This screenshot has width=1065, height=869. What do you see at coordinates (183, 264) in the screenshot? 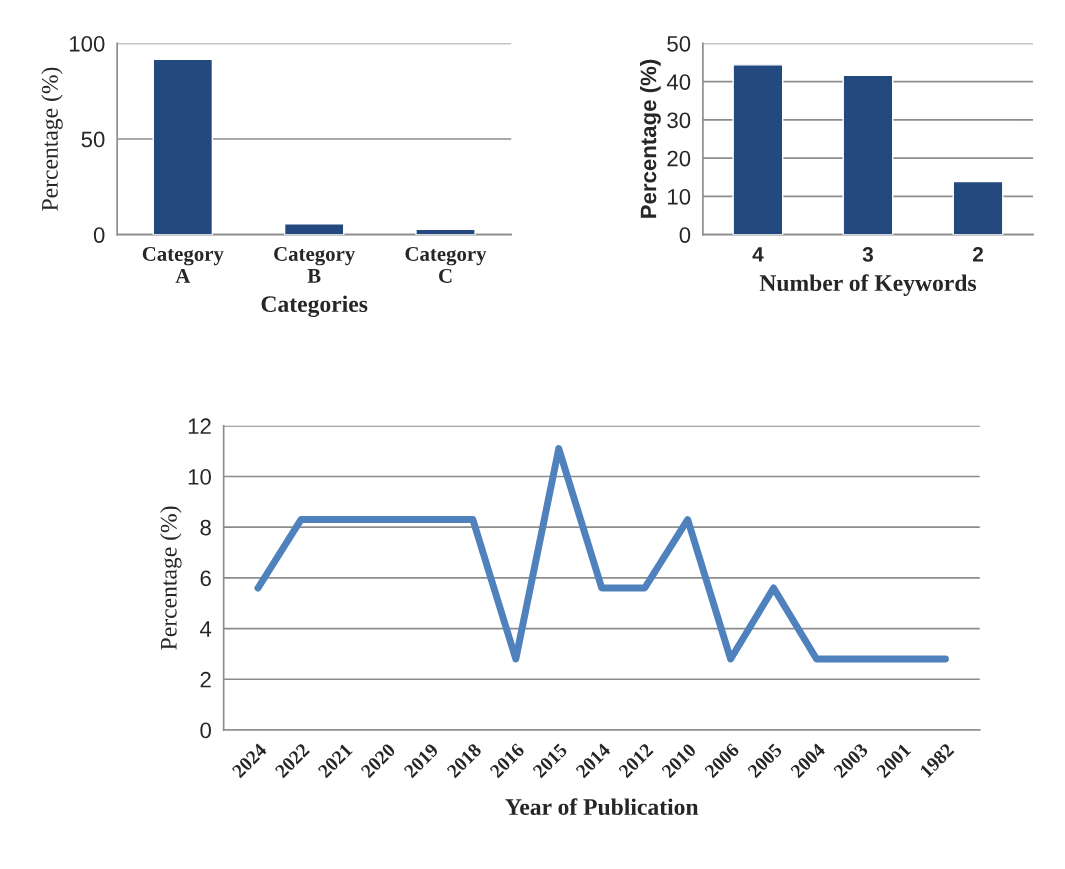
I see `x-tick-label: Category A` at bounding box center [183, 264].